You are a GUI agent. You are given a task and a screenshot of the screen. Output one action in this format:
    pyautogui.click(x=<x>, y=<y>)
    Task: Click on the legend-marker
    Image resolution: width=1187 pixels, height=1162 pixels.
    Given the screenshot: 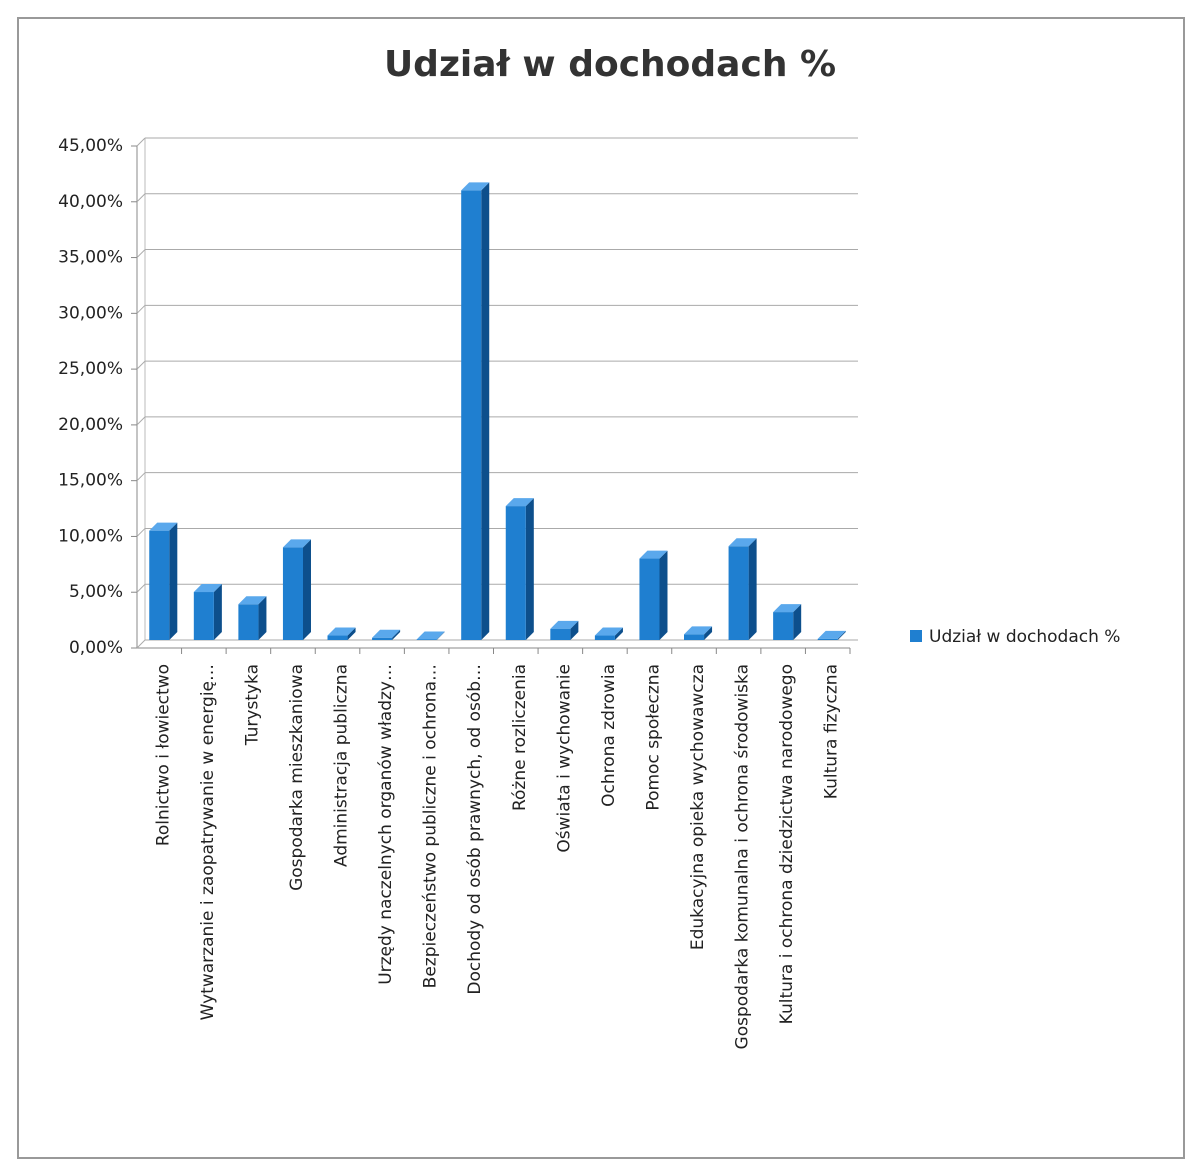 What is the action you would take?
    pyautogui.click(x=916, y=636)
    